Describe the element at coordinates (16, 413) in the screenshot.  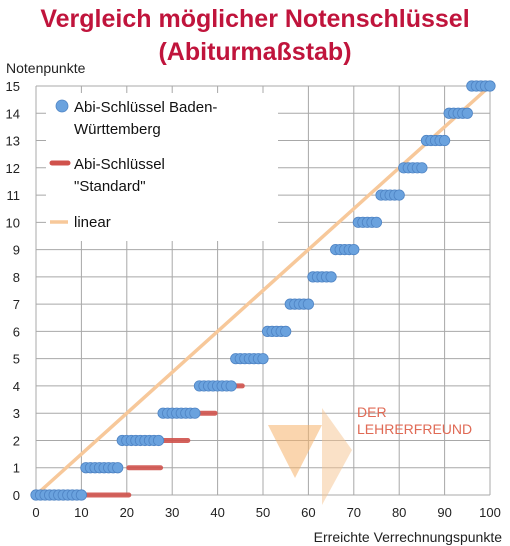
I see `y-tick-label: 3` at that location.